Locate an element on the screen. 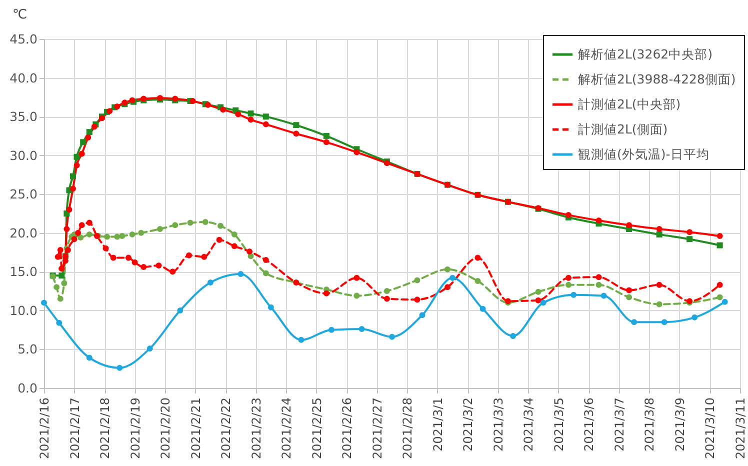 This screenshot has height=466, width=748. x-tick-label: 2021/3/1 is located at coordinates (437, 425).